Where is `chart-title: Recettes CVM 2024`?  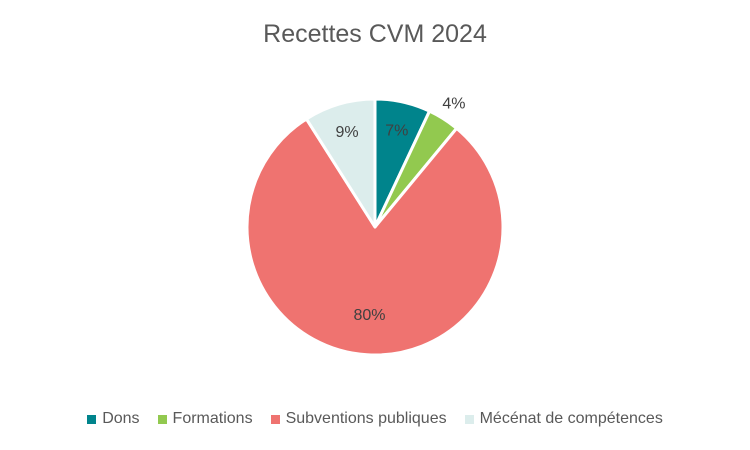 chart-title: Recettes CVM 2024 is located at coordinates (375, 34).